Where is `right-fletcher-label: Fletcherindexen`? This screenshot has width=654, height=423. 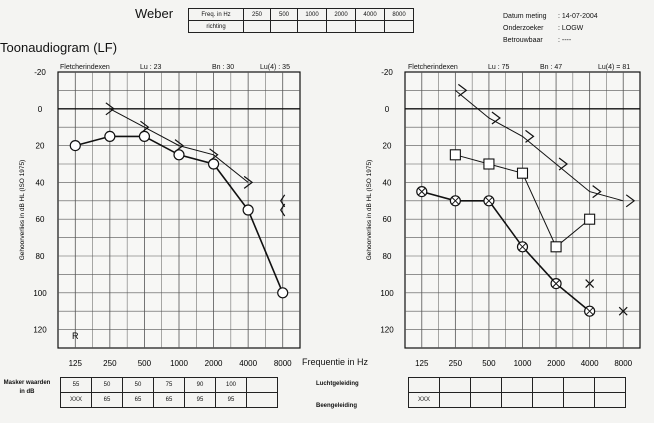
right-fletcher-label: Fletcherindexen is located at coordinates (433, 67).